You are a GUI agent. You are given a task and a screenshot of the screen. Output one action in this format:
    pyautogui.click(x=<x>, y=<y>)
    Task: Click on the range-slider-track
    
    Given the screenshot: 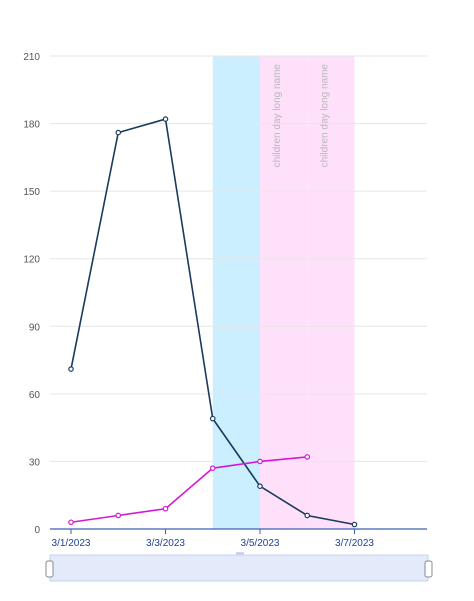 What is the action you would take?
    pyautogui.click(x=239, y=568)
    